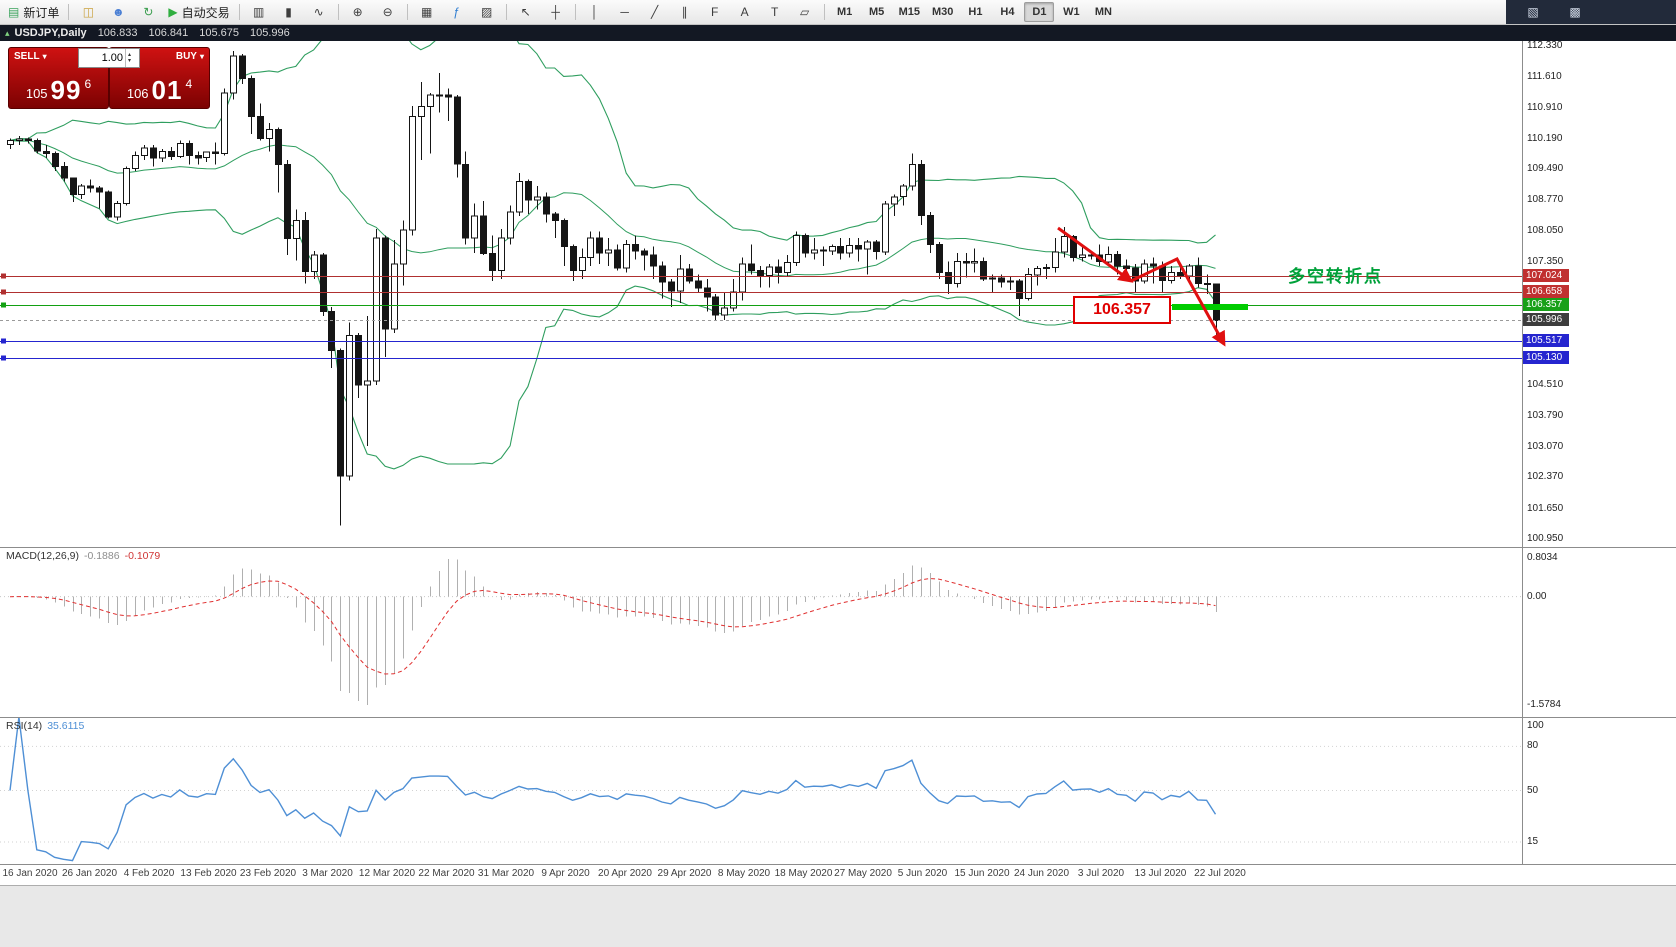 The image size is (1676, 947). Describe the element at coordinates (838, 717) in the screenshot. I see `rsi-pane-divider` at that location.